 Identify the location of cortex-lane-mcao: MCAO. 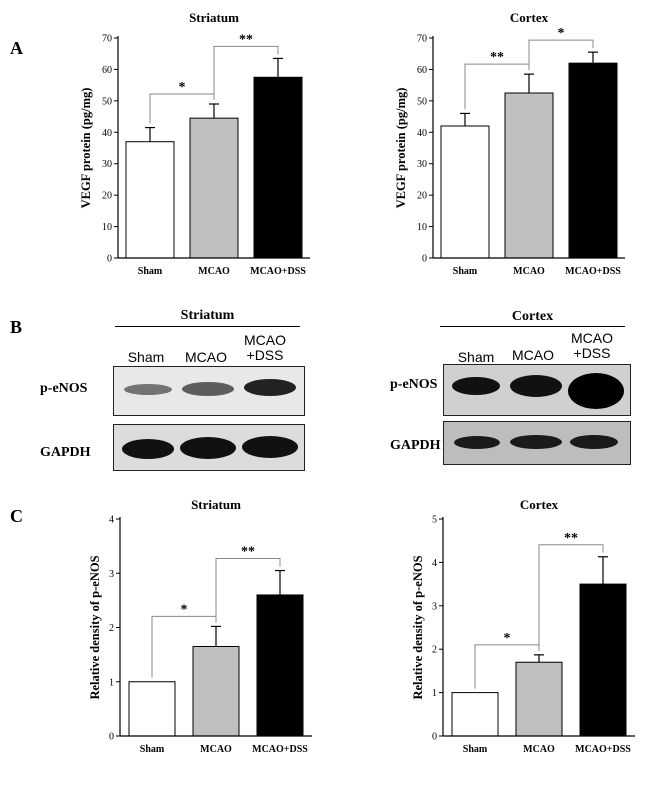
(533, 355).